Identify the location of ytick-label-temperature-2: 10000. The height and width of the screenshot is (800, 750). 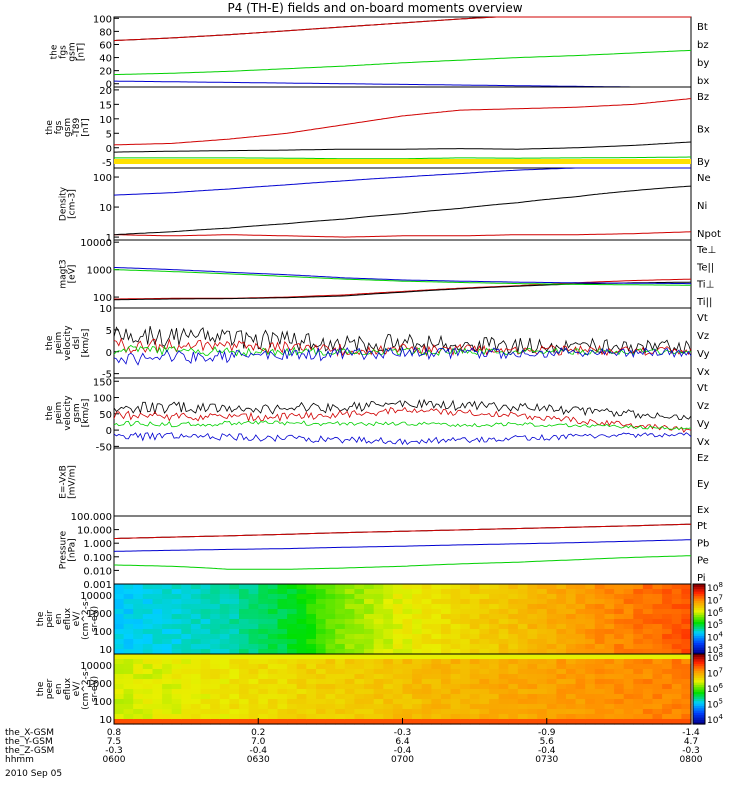
(96, 243).